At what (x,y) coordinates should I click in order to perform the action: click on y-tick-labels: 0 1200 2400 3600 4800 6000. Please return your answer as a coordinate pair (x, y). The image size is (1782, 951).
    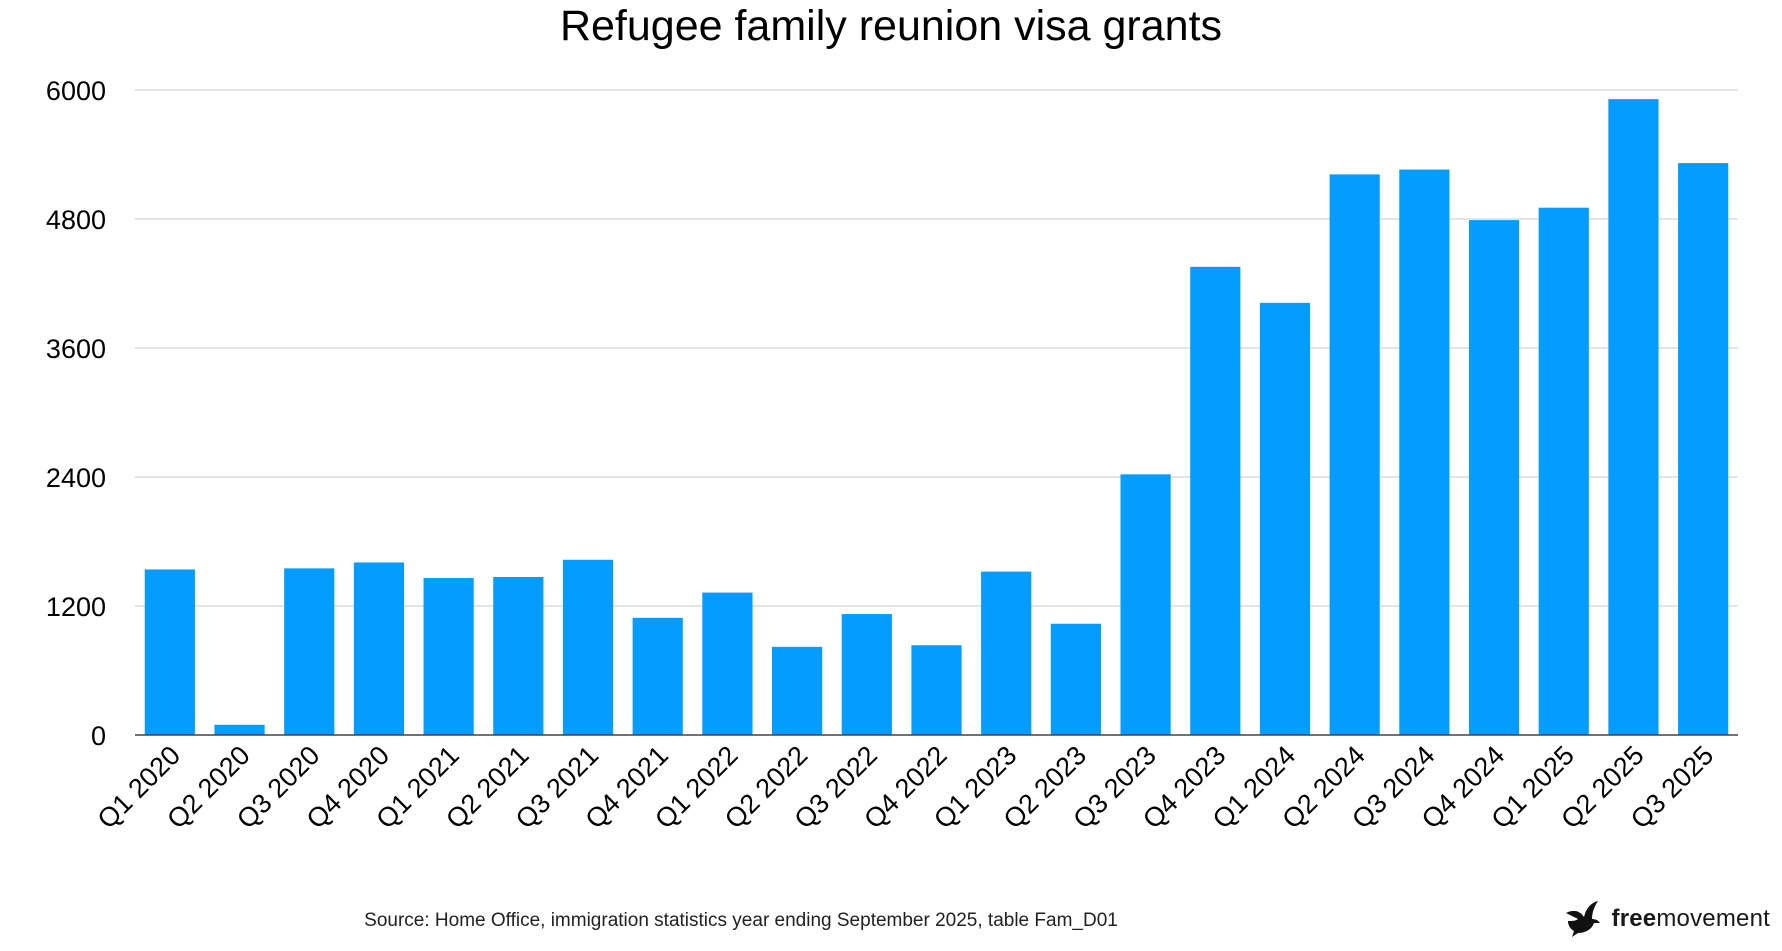
    Looking at the image, I should click on (76, 413).